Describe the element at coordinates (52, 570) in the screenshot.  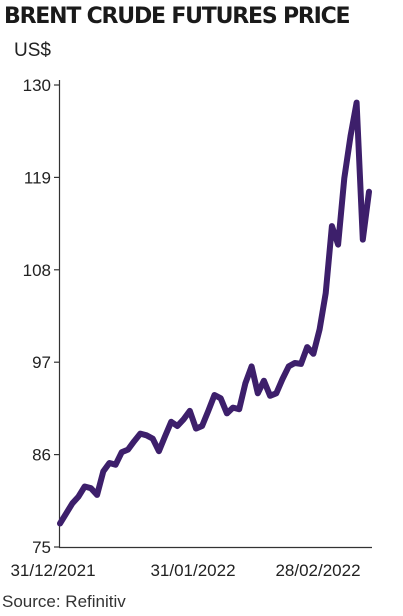
I see `x-tick-label: 31/12/2021` at that location.